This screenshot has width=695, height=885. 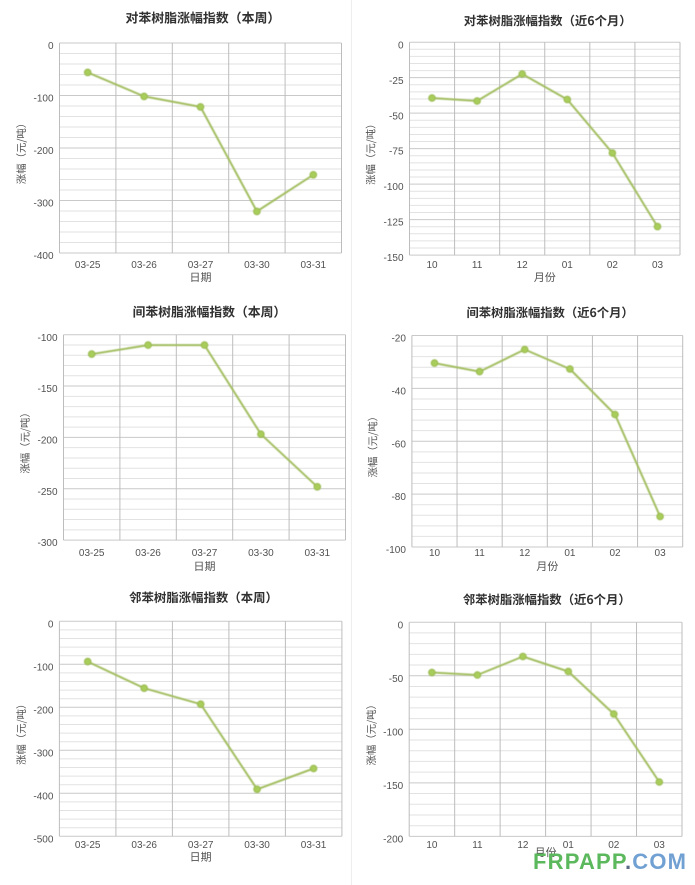 I want to click on svg-text: -500, so click(x=43, y=839).